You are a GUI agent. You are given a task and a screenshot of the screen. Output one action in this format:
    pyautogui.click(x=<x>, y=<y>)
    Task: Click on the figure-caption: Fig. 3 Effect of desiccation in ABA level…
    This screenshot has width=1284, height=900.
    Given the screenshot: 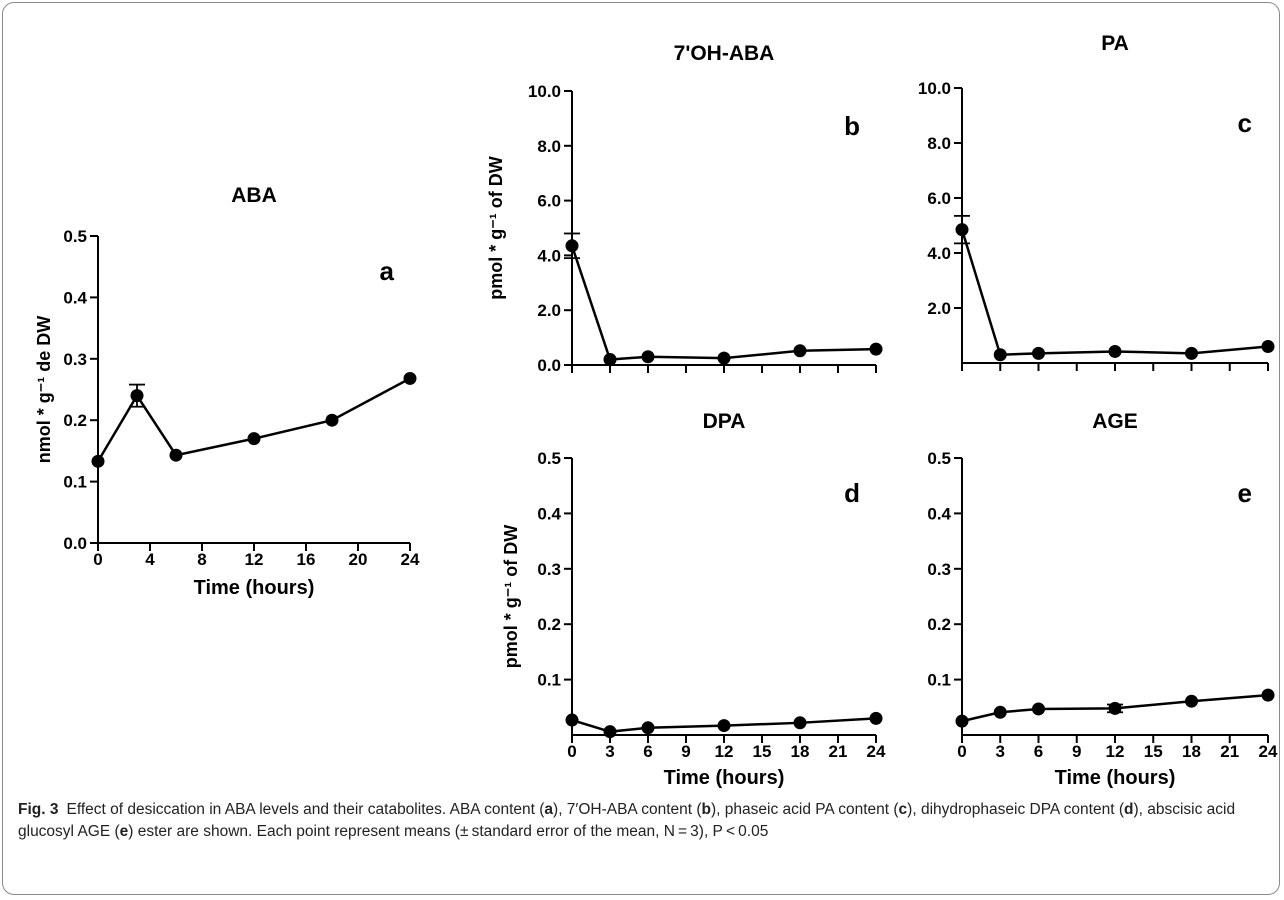 What is the action you would take?
    pyautogui.click(x=643, y=821)
    